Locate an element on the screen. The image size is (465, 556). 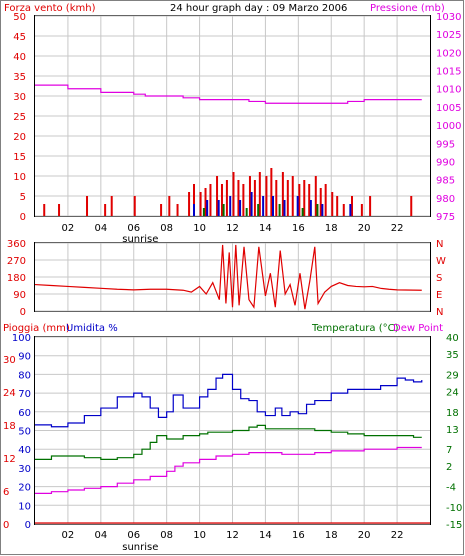
rain-ytick-label: 0 is located at coordinates (6, 525).